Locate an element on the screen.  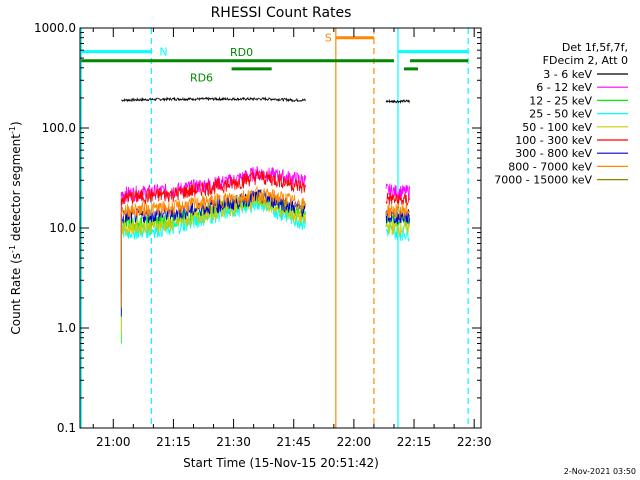
y-tick-label: 100.0 is located at coordinates (59, 128).